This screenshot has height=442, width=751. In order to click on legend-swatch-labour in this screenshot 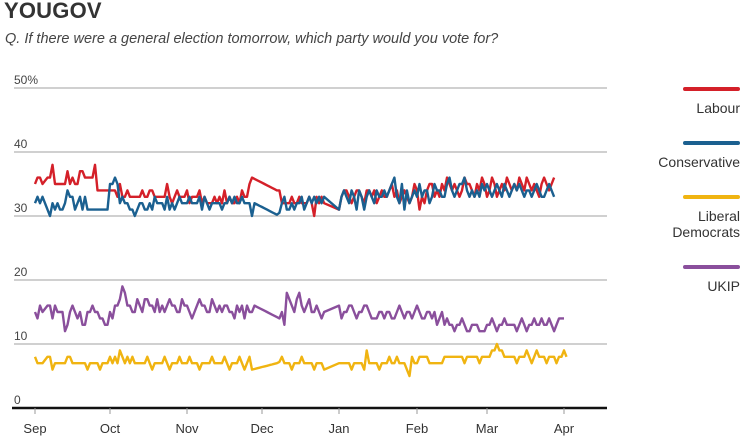, I will do `click(711, 89)`.